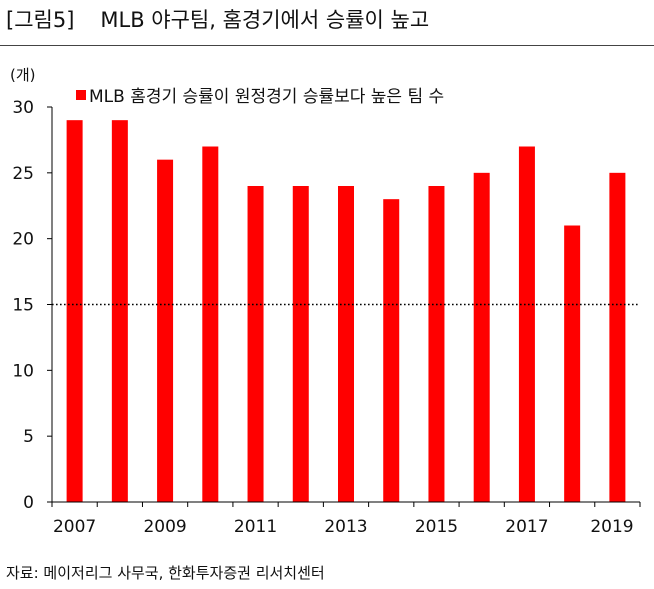 The image size is (654, 589). I want to click on legend: MLB 홈경기 승률이 원정경기 승률보다 높은 팀 수, so click(260, 97).